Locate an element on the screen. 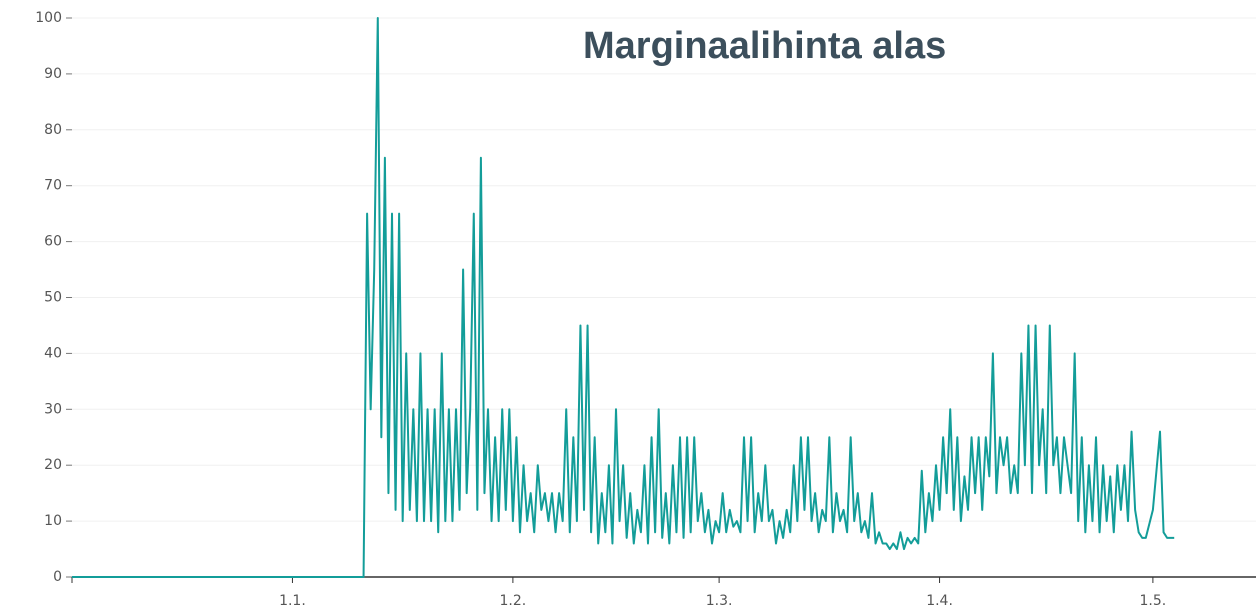 This screenshot has height=612, width=1256. y-tick-label: 100 is located at coordinates (48, 18).